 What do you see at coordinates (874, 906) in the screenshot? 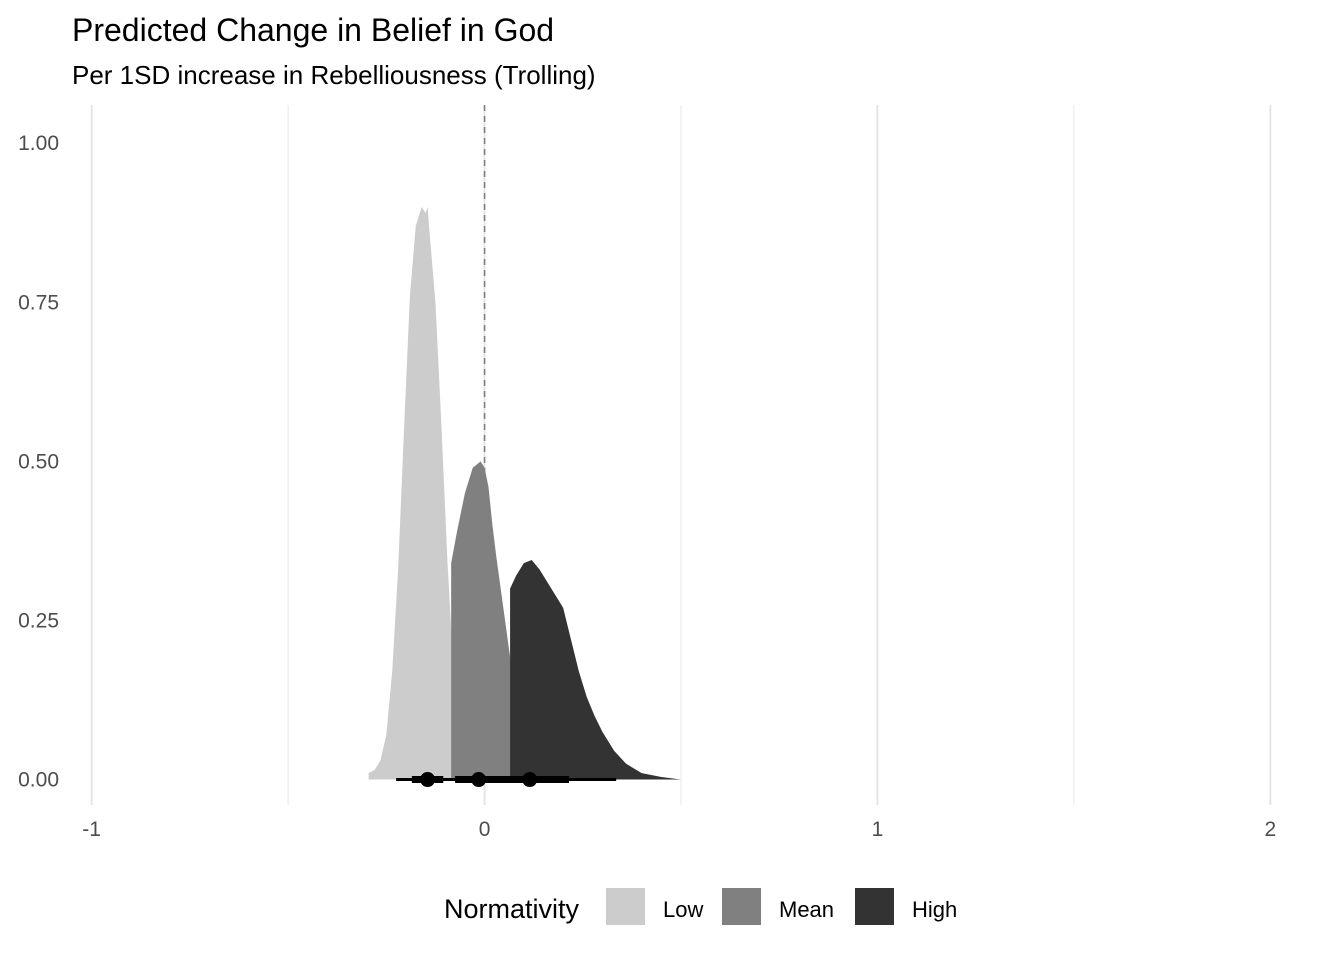
I see `legend-key-high` at bounding box center [874, 906].